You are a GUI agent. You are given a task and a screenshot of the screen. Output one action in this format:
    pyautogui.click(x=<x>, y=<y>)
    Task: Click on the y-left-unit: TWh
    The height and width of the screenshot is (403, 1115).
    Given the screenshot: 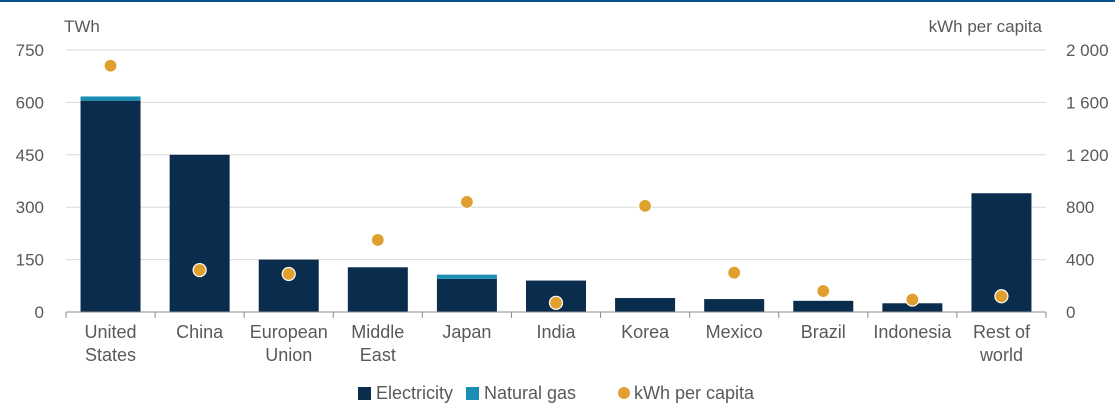 What is the action you would take?
    pyautogui.click(x=82, y=26)
    